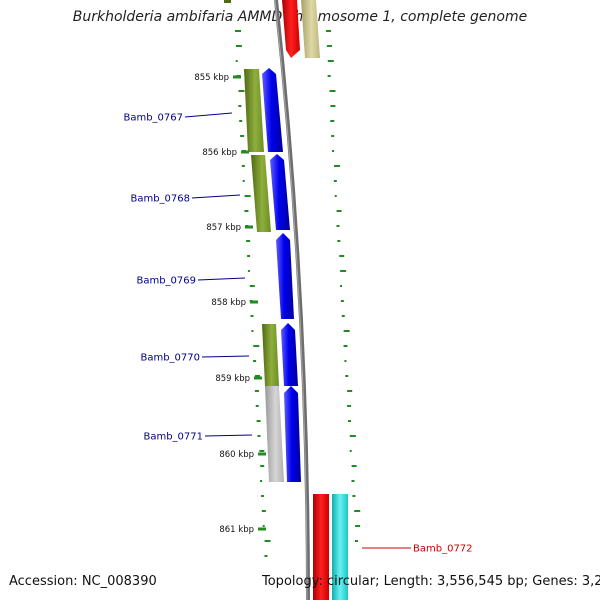  Describe the element at coordinates (166, 281) in the screenshot. I see `gene-label: Bamb_0769` at that location.